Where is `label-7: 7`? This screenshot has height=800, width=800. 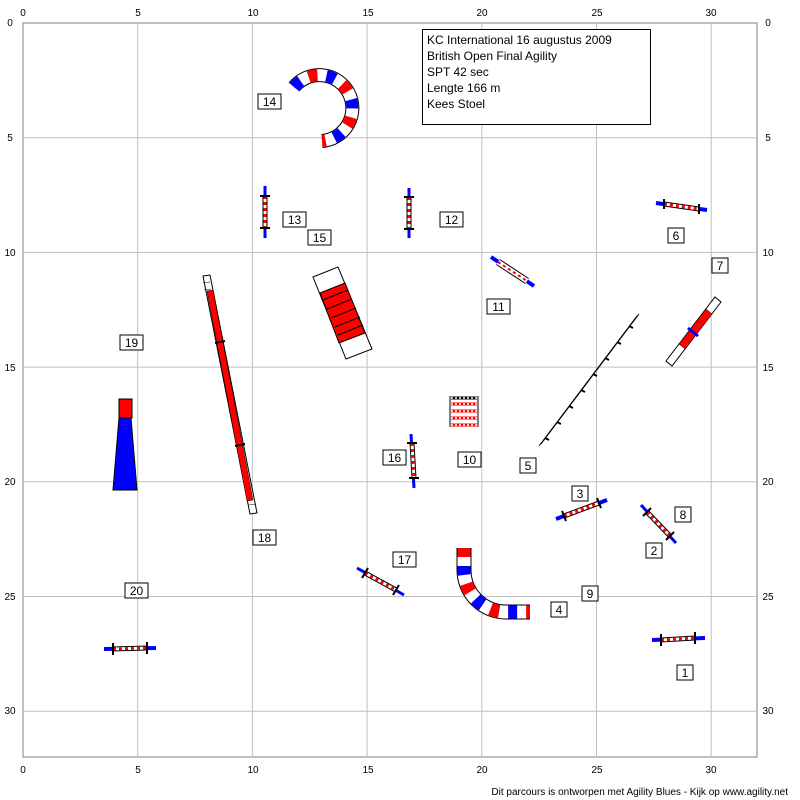 label-7: 7 is located at coordinates (720, 265).